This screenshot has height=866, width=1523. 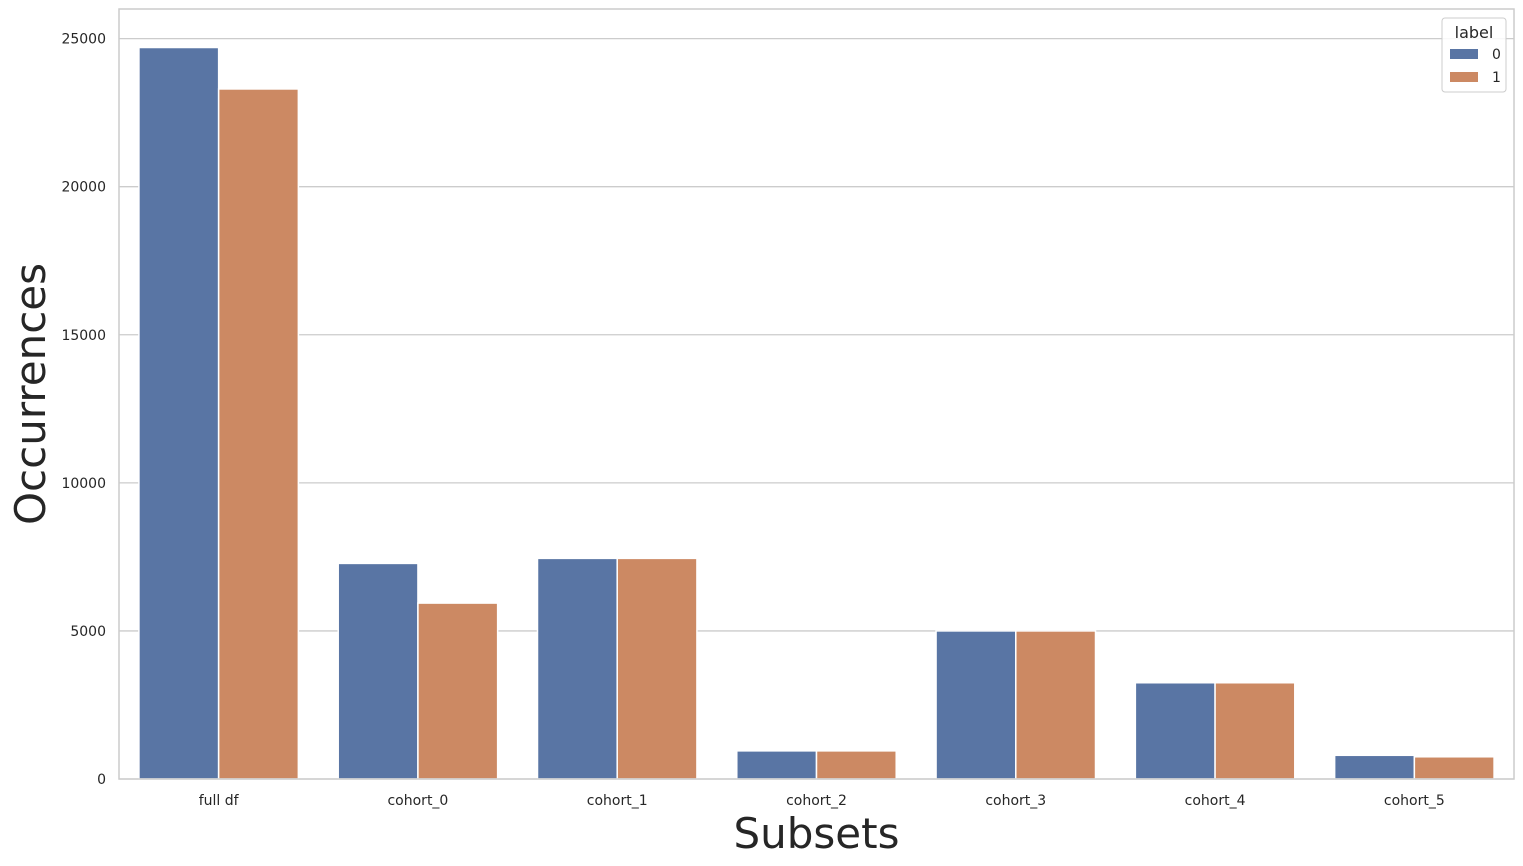 I want to click on x-tick-label: full df, so click(x=219, y=801).